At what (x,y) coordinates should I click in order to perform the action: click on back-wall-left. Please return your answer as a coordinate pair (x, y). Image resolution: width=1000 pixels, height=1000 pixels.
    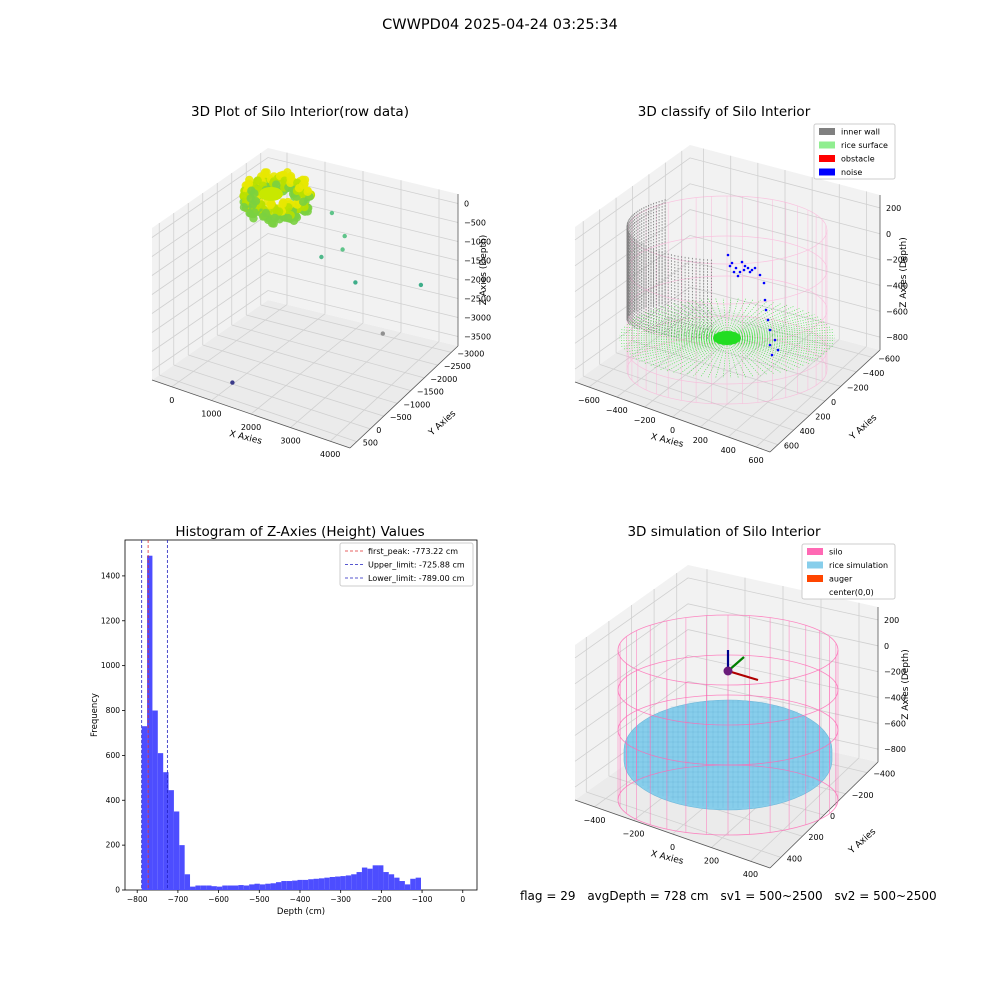
    Looking at the image, I should click on (210, 264).